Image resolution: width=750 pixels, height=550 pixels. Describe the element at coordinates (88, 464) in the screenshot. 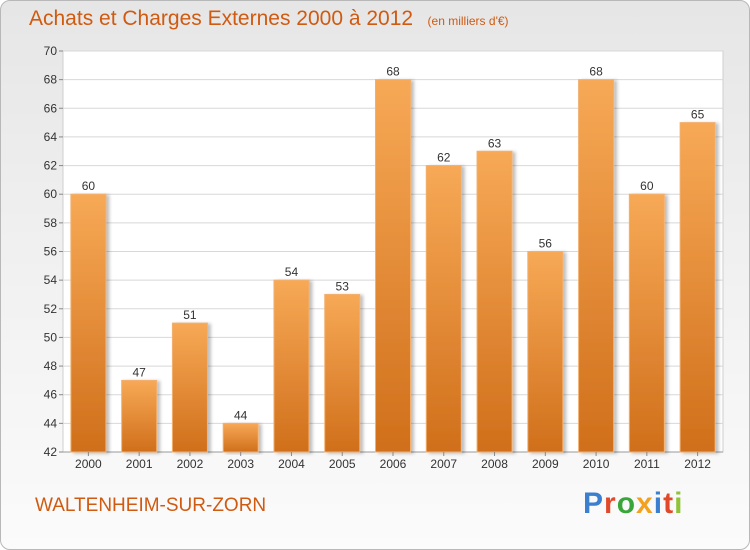

I see `x-tick-label: 2000` at that location.